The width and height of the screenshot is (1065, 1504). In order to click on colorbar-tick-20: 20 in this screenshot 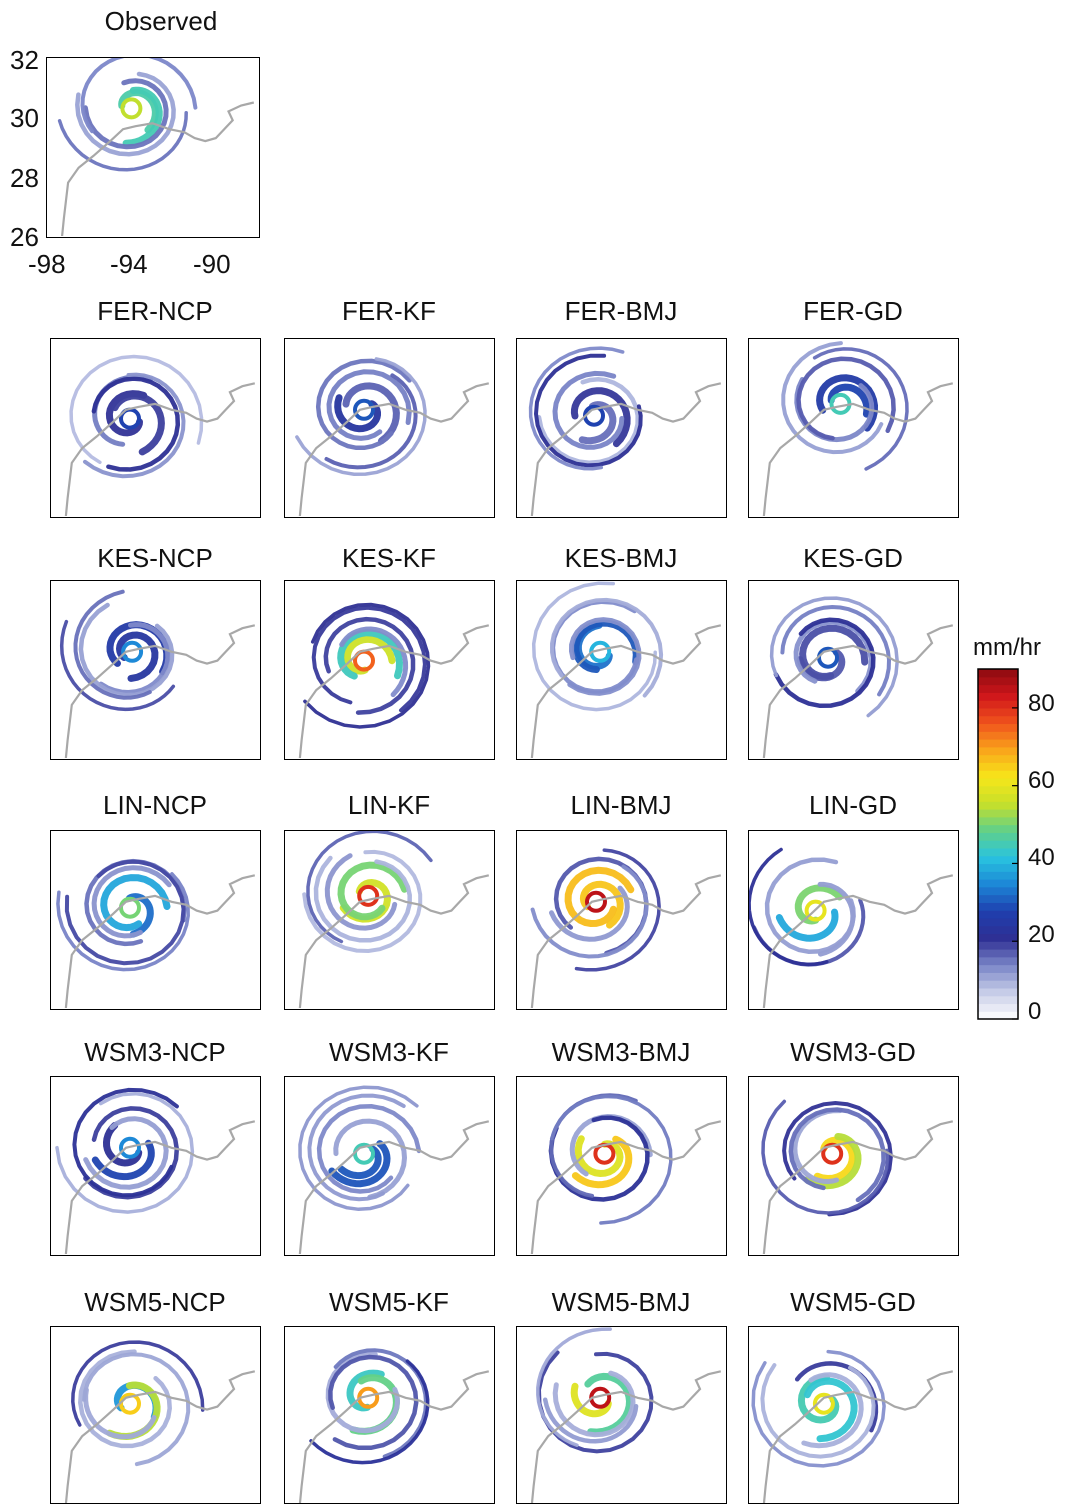, I will do `click(1041, 934)`.